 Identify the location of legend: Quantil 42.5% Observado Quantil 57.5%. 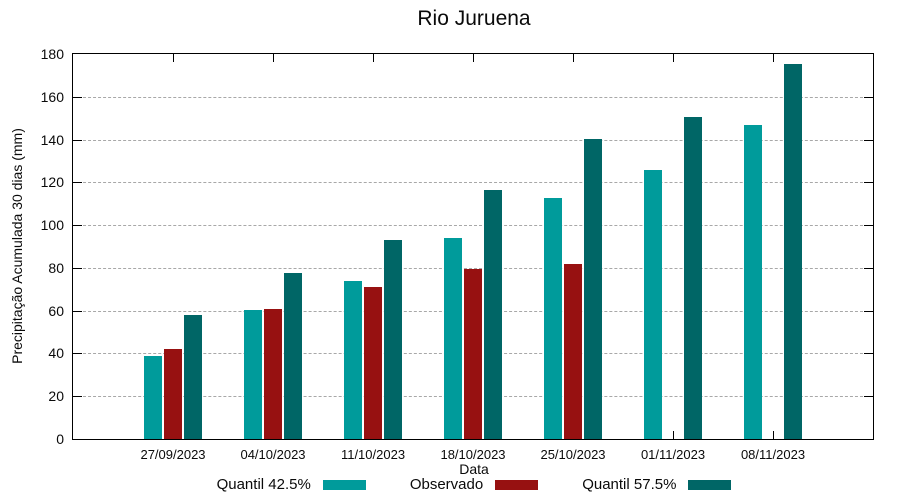
(474, 484).